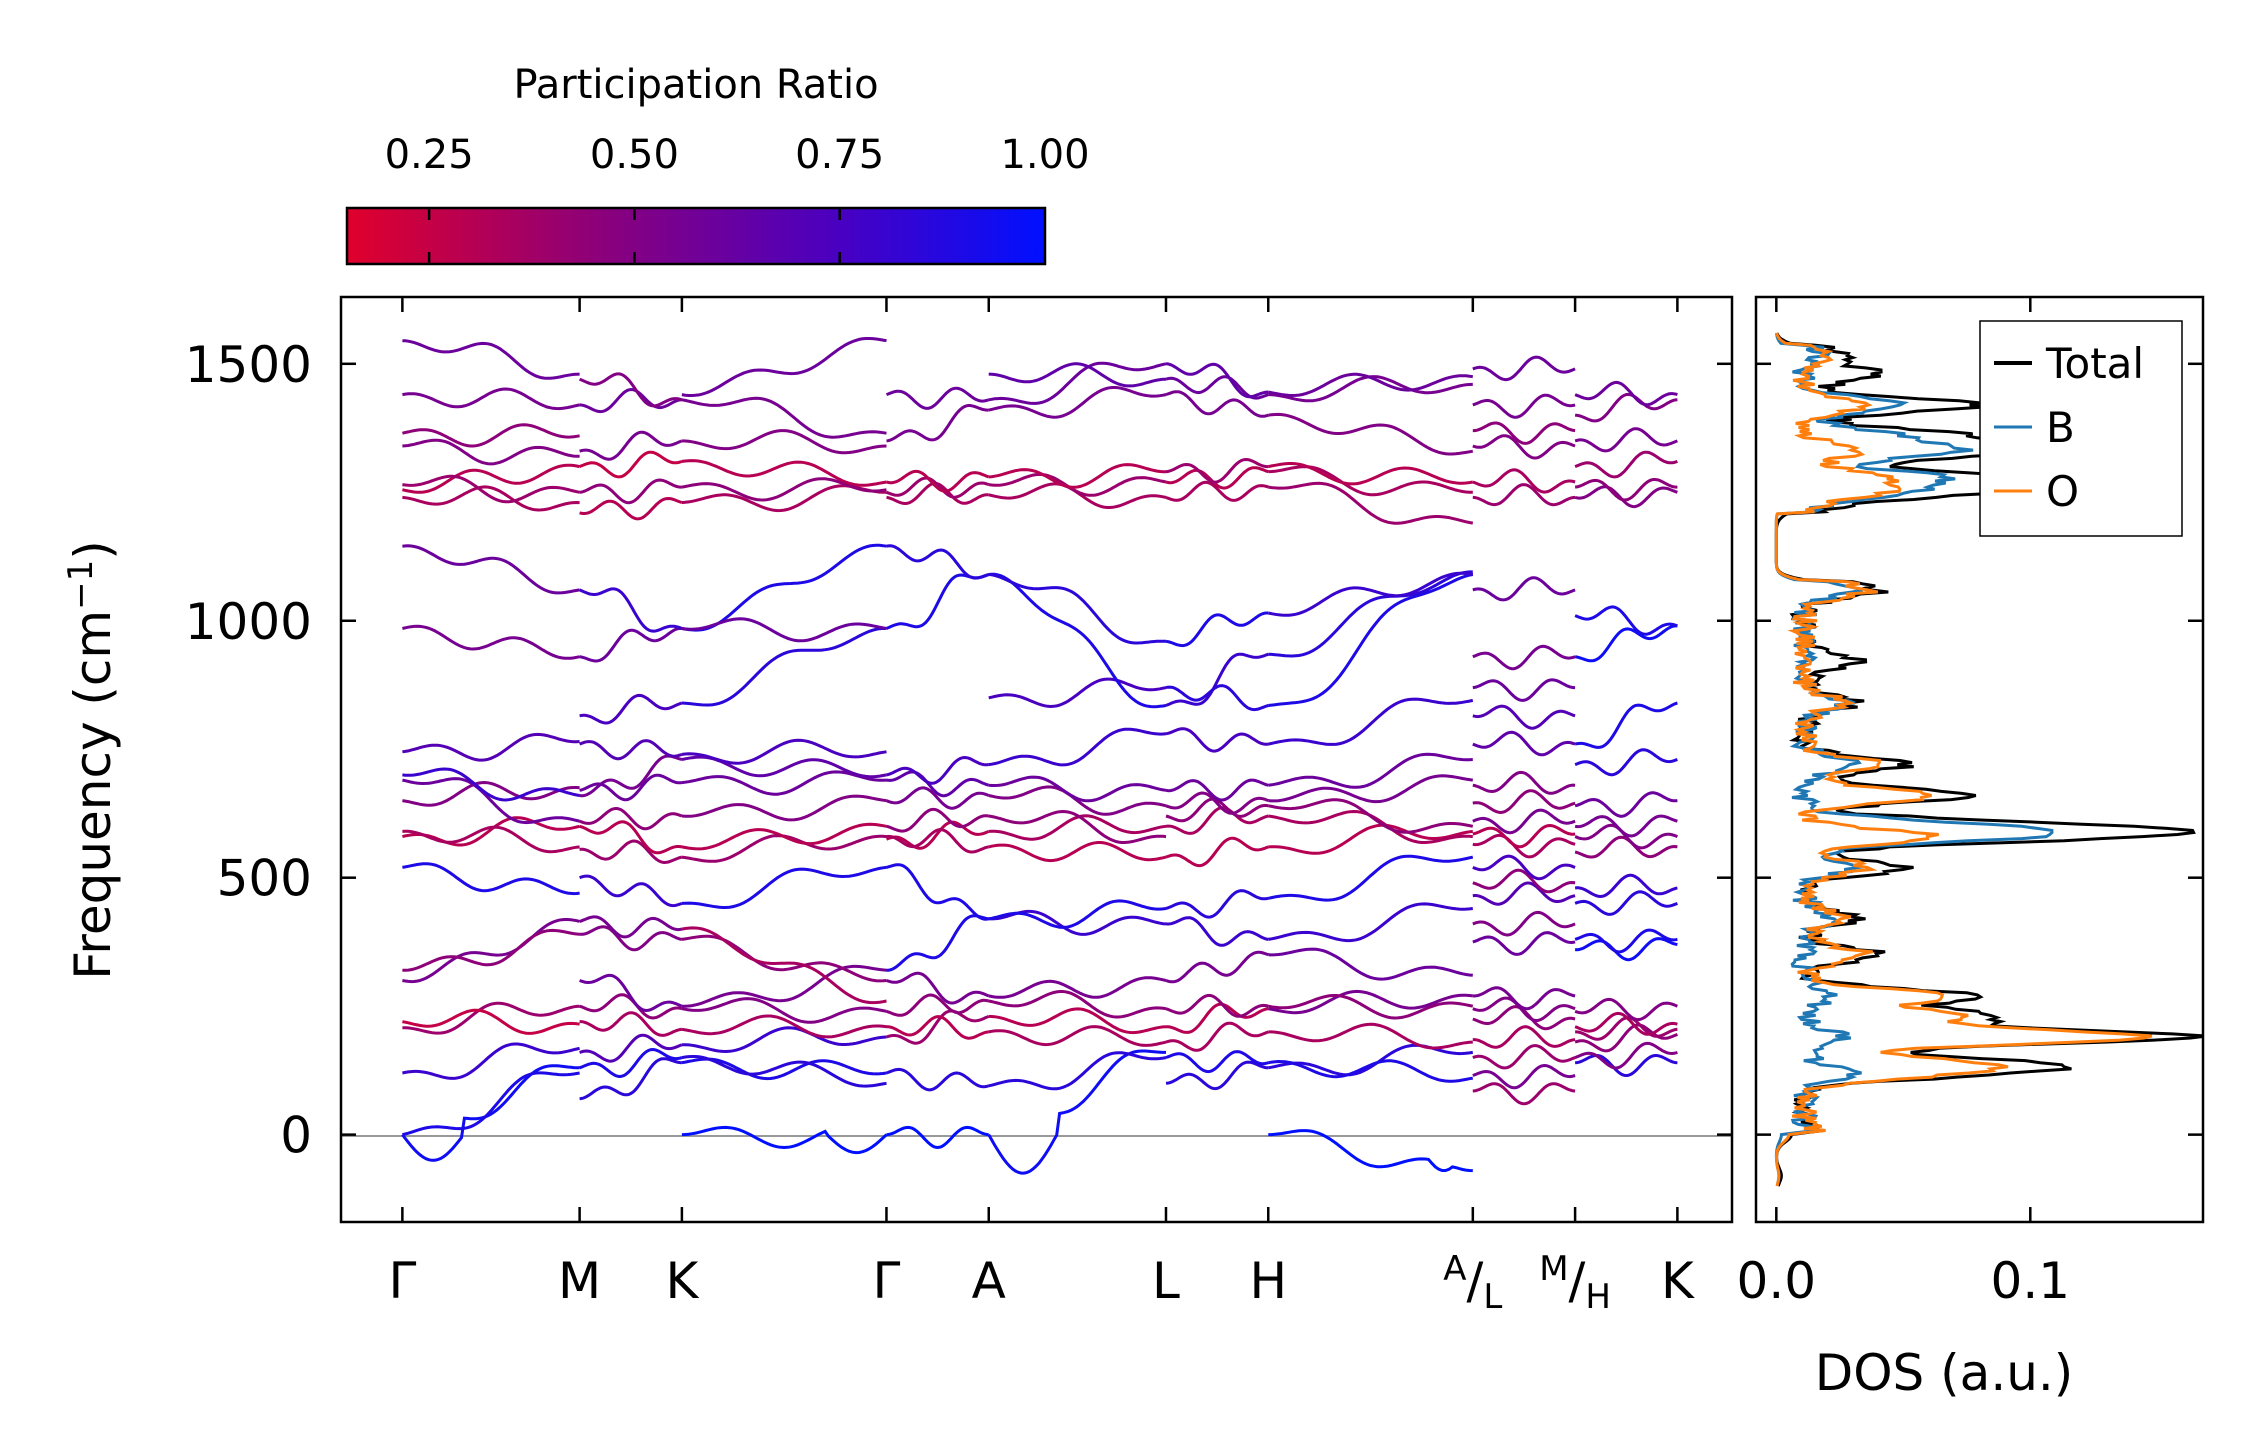 Image resolution: width=2259 pixels, height=1455 pixels. What do you see at coordinates (402, 1281) in the screenshot?
I see `kpoint-label: Γ` at bounding box center [402, 1281].